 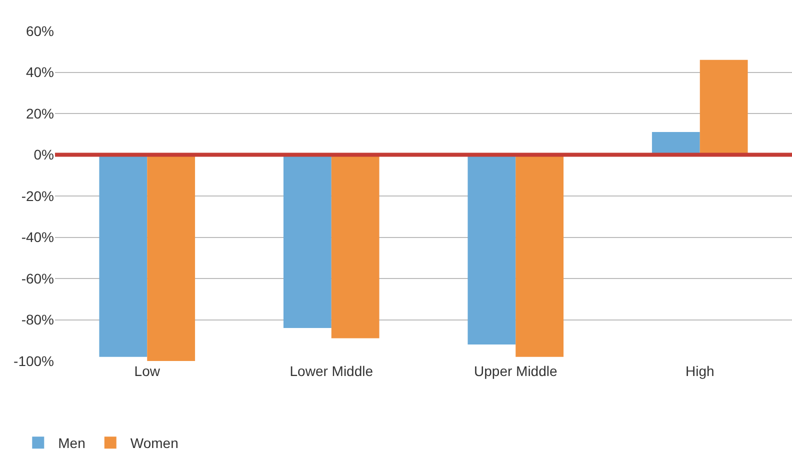 I want to click on legend-label: Men, so click(x=72, y=443).